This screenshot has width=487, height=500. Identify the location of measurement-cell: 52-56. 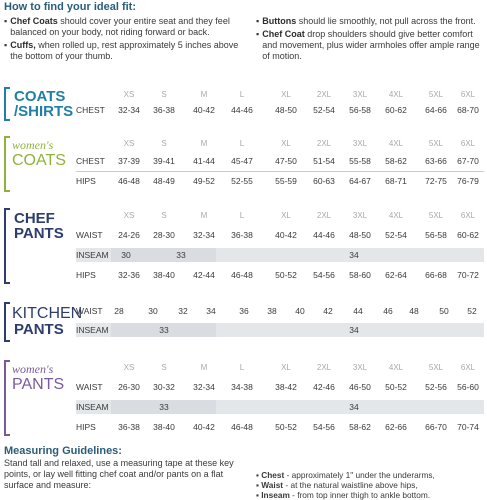
(436, 387).